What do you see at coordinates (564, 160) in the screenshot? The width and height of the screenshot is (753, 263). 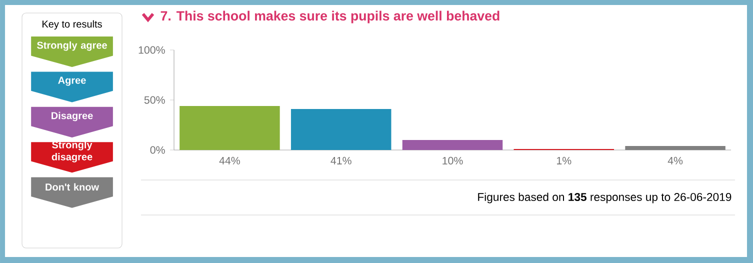 I see `data-label: 1%` at bounding box center [564, 160].